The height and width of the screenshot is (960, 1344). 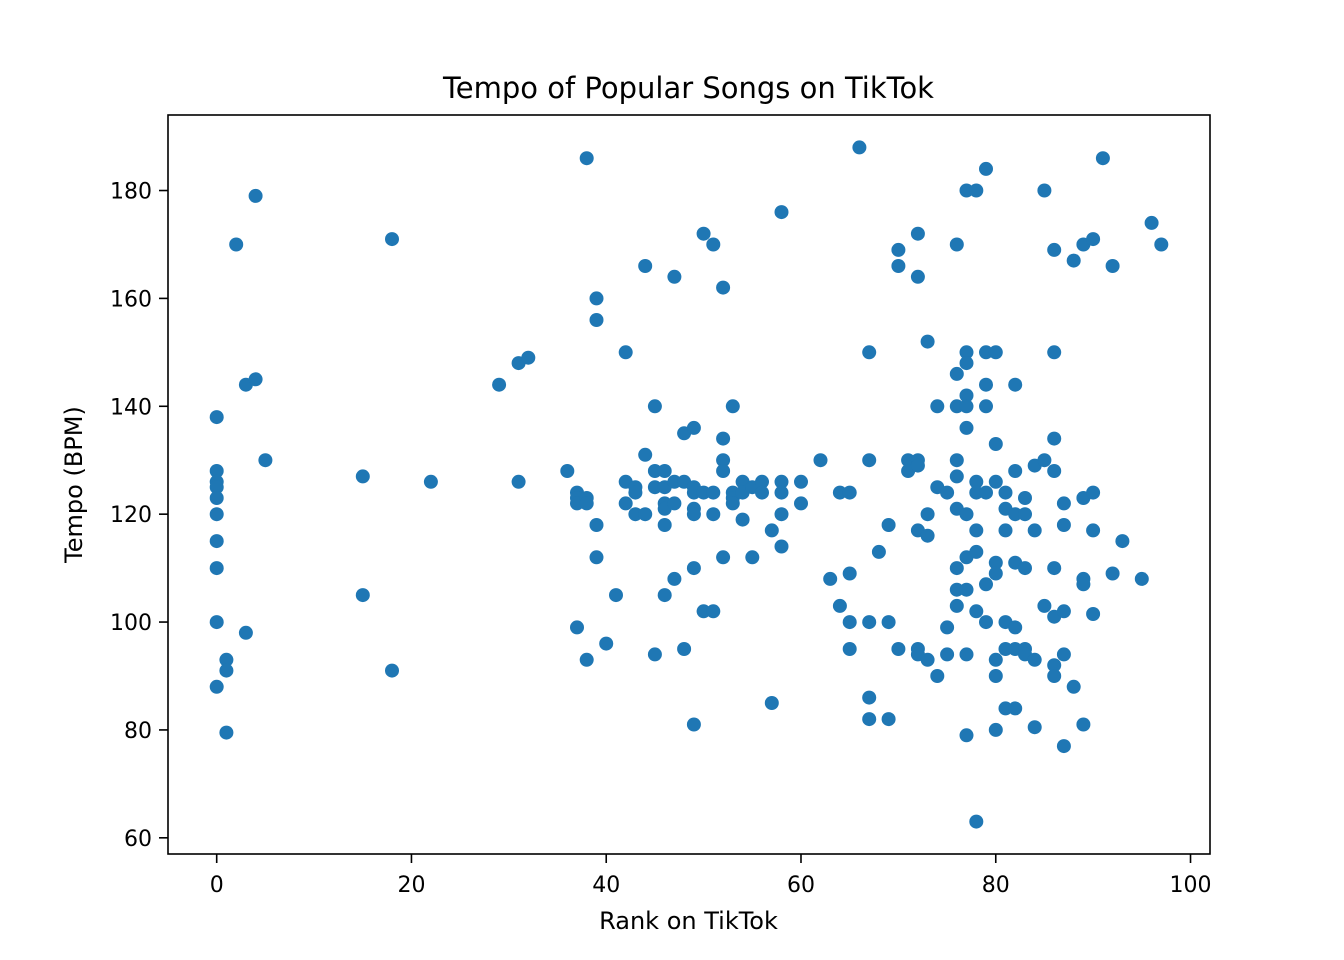 I want to click on chart-title: Tempo of Popular Songs on TikTok, so click(x=688, y=88).